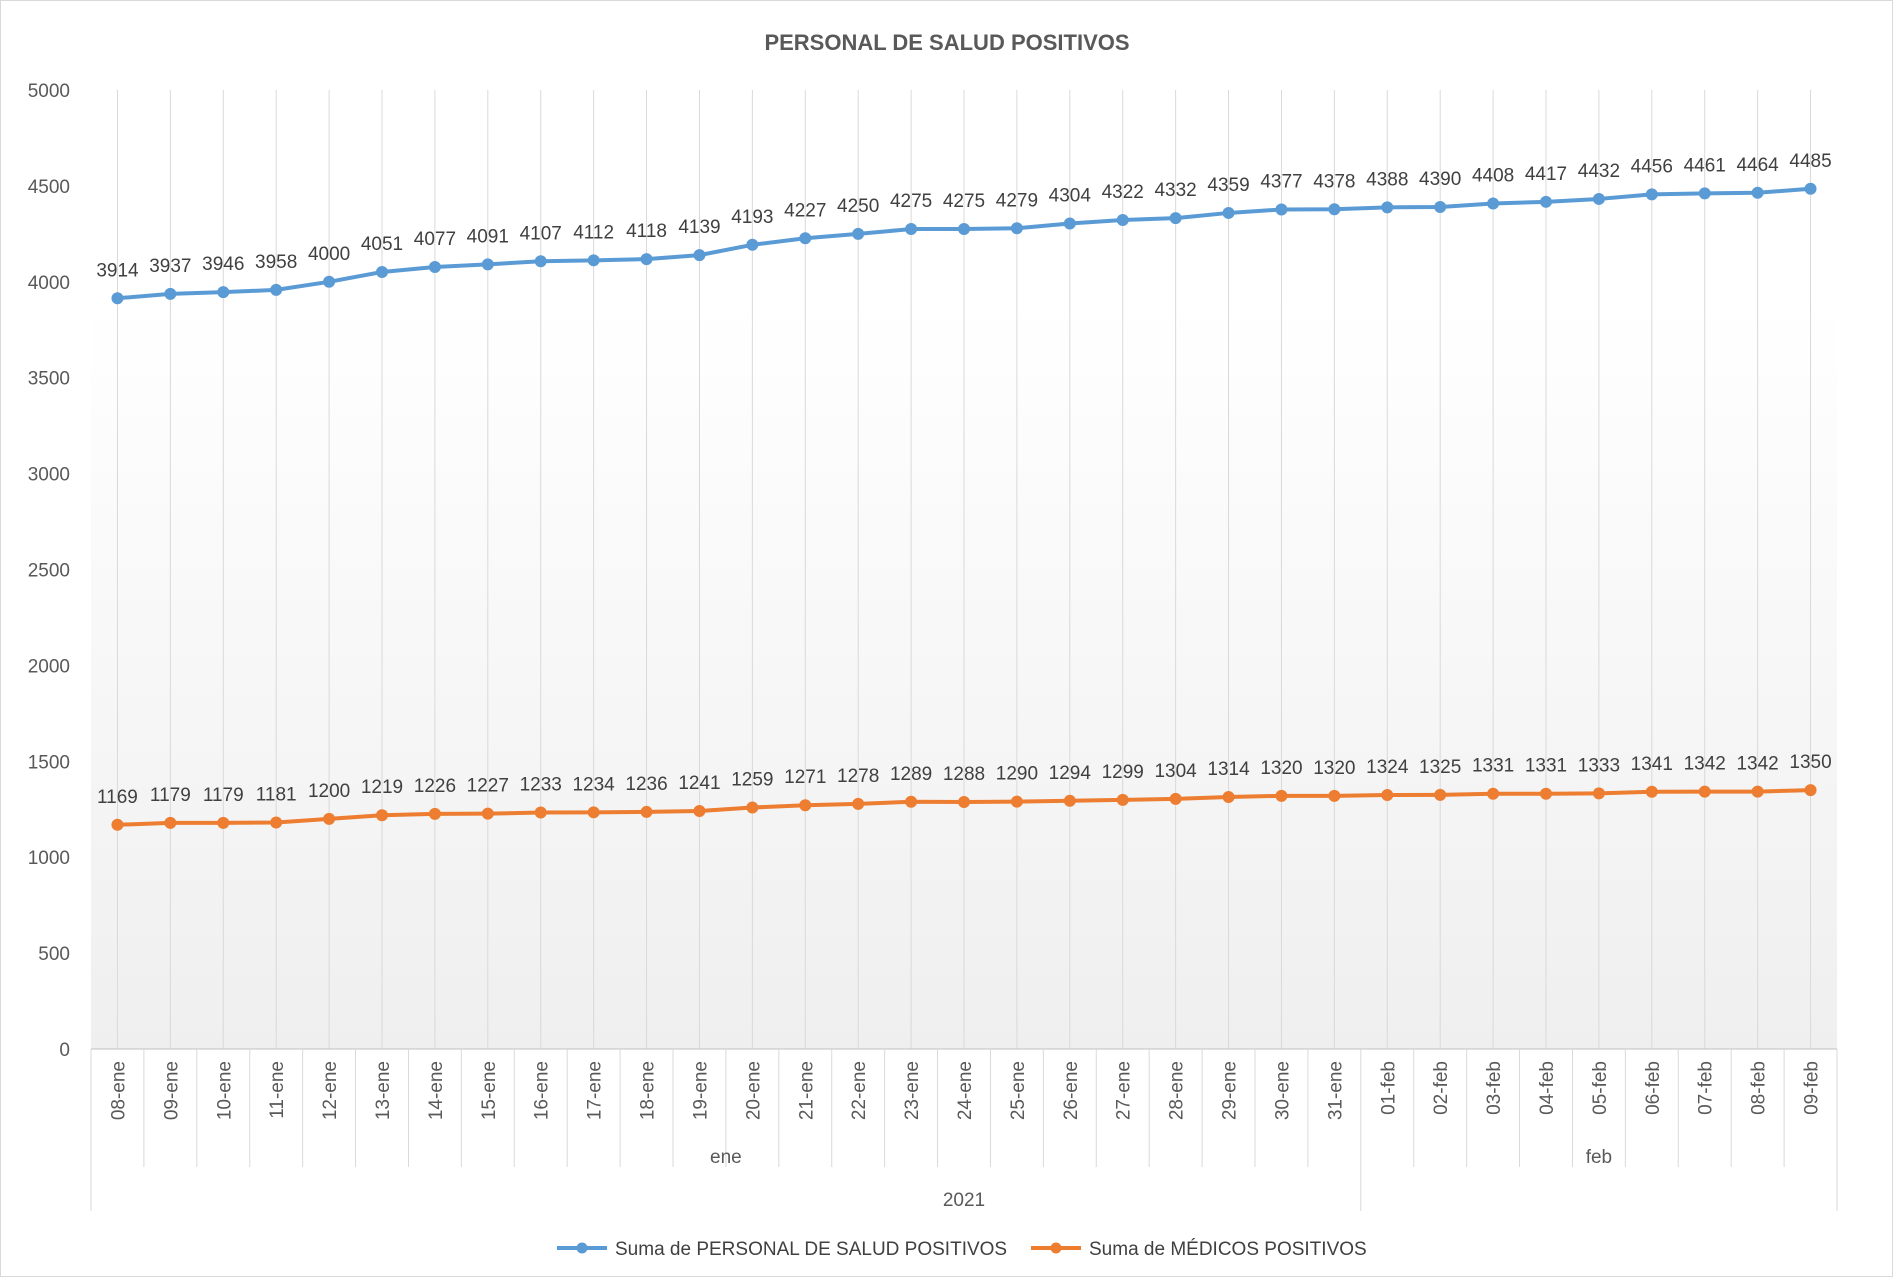 The width and height of the screenshot is (1893, 1278). I want to click on data-label-series-1: 4112, so click(593, 232).